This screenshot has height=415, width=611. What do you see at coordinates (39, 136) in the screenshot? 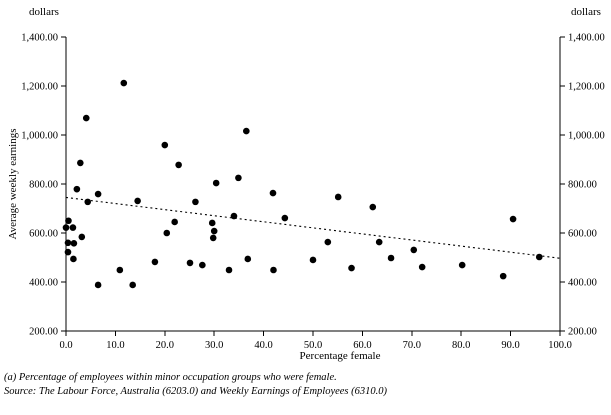
I see `y-tick-label-left: 1,000.00` at bounding box center [39, 136].